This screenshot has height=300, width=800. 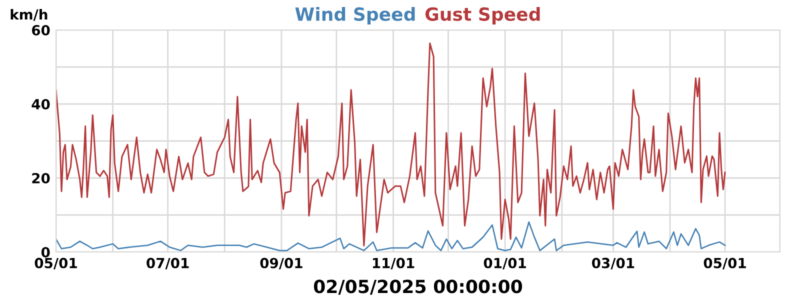 I want to click on y-tick-label: 0, so click(x=45, y=252).